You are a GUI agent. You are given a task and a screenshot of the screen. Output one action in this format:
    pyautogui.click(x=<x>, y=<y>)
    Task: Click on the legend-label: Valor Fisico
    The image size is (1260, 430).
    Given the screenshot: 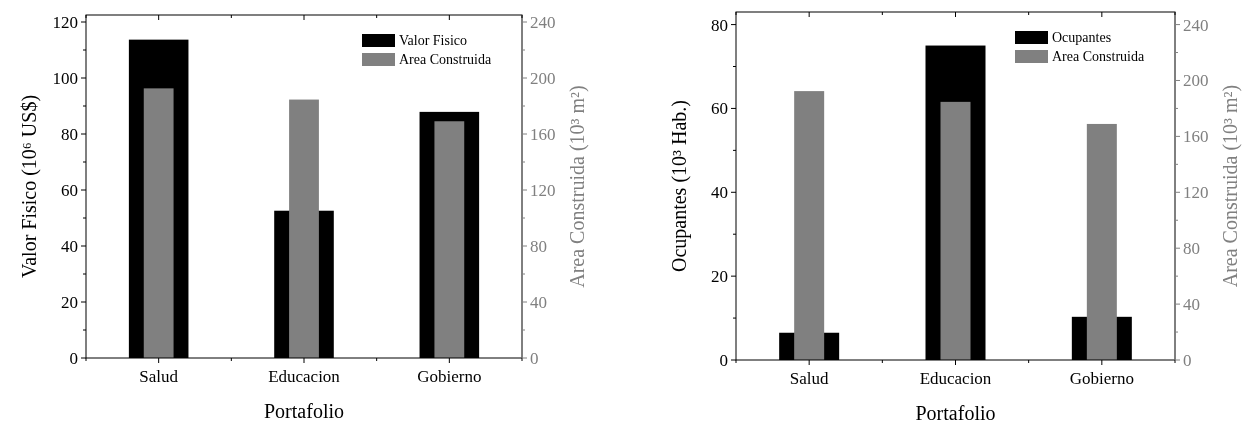 What is the action you would take?
    pyautogui.click(x=433, y=40)
    